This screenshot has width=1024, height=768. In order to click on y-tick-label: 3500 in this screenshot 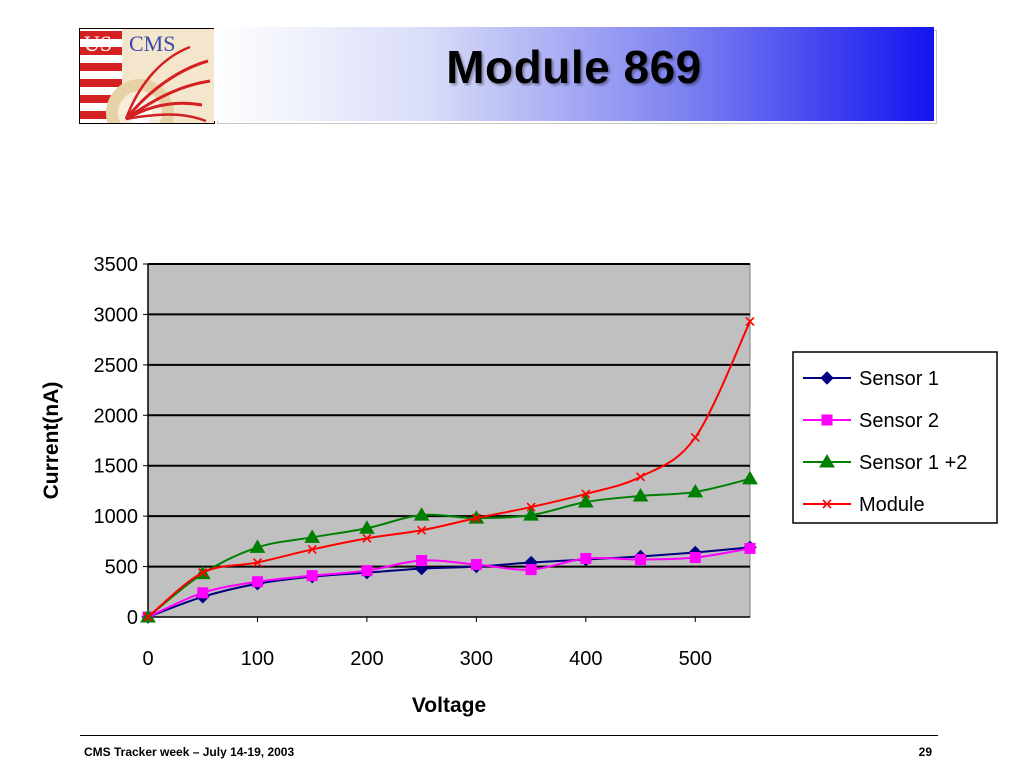, I will do `click(116, 265)`.